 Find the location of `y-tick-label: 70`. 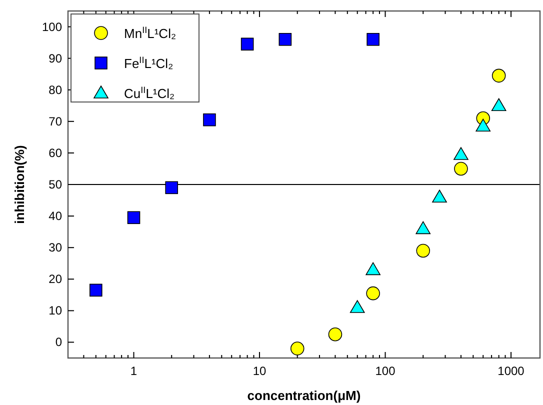

y-tick-label: 70 is located at coordinates (55, 121).